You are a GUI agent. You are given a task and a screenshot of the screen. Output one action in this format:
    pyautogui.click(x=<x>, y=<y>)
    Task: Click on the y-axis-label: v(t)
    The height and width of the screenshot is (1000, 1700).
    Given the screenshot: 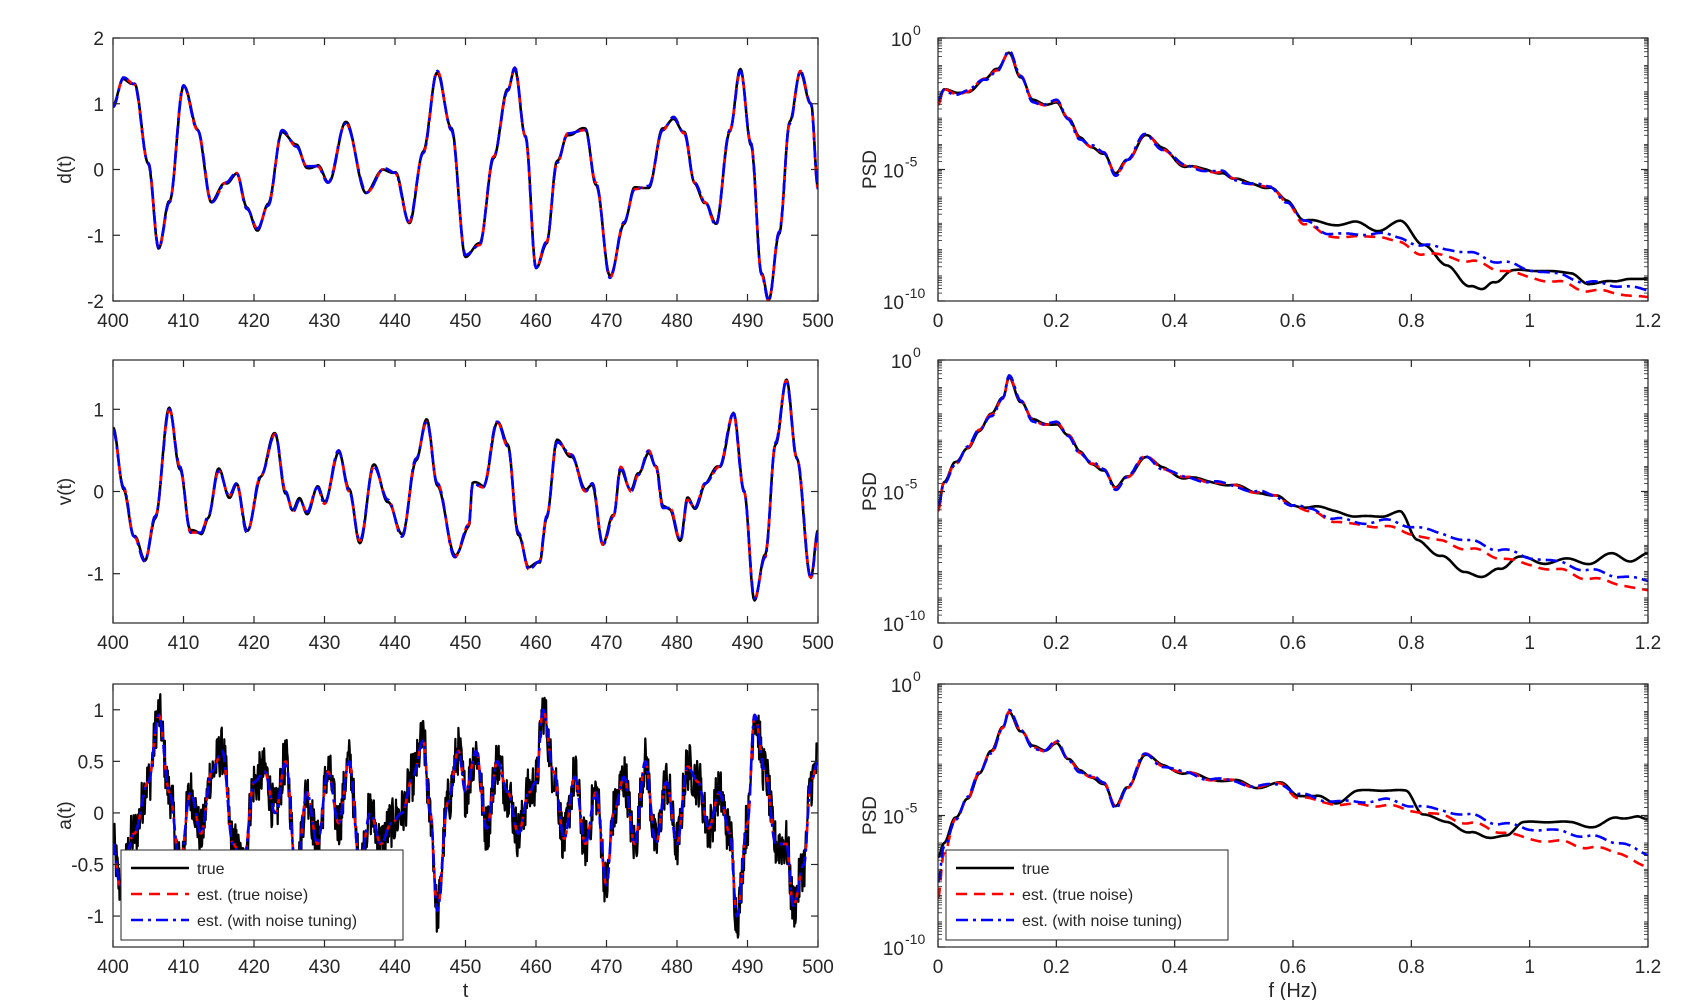 What is the action you would take?
    pyautogui.click(x=65, y=491)
    